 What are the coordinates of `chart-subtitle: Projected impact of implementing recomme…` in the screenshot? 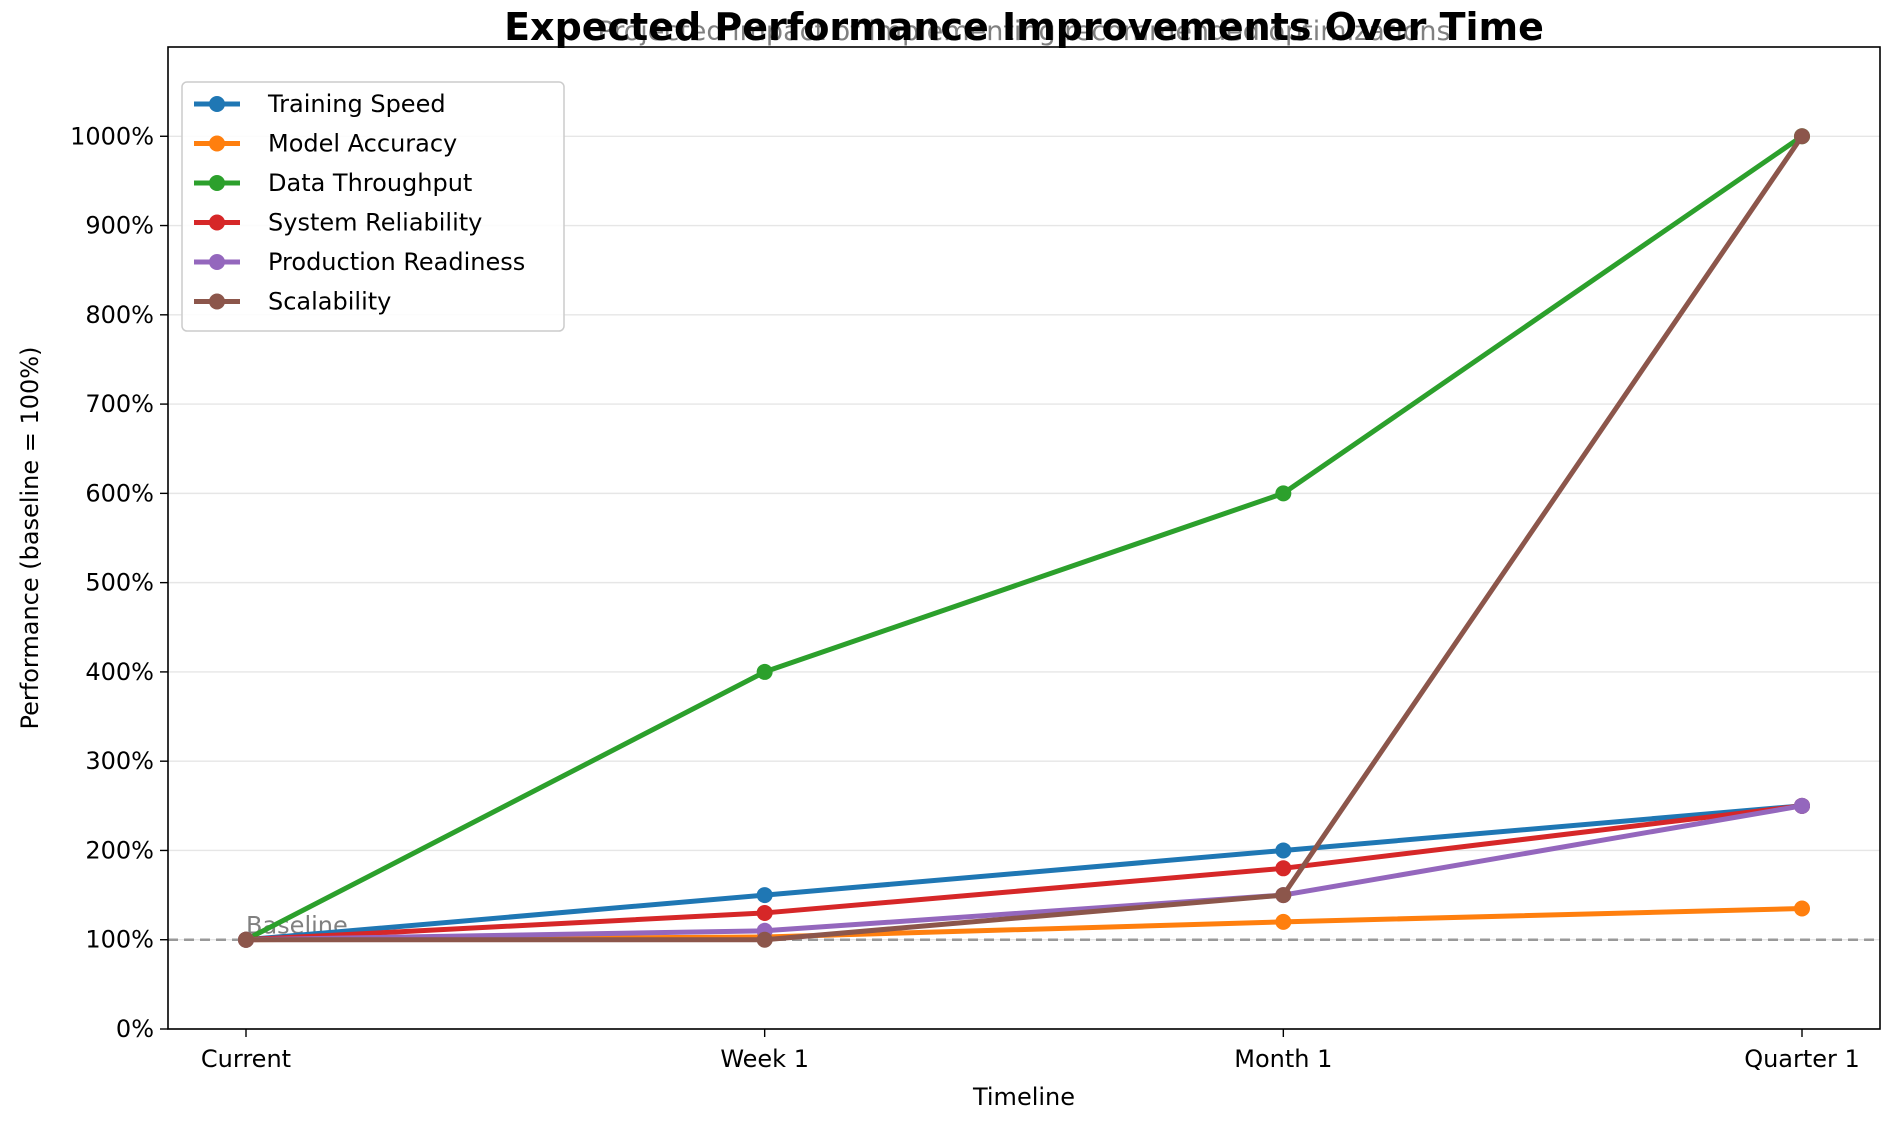 It's located at (1023, 31).